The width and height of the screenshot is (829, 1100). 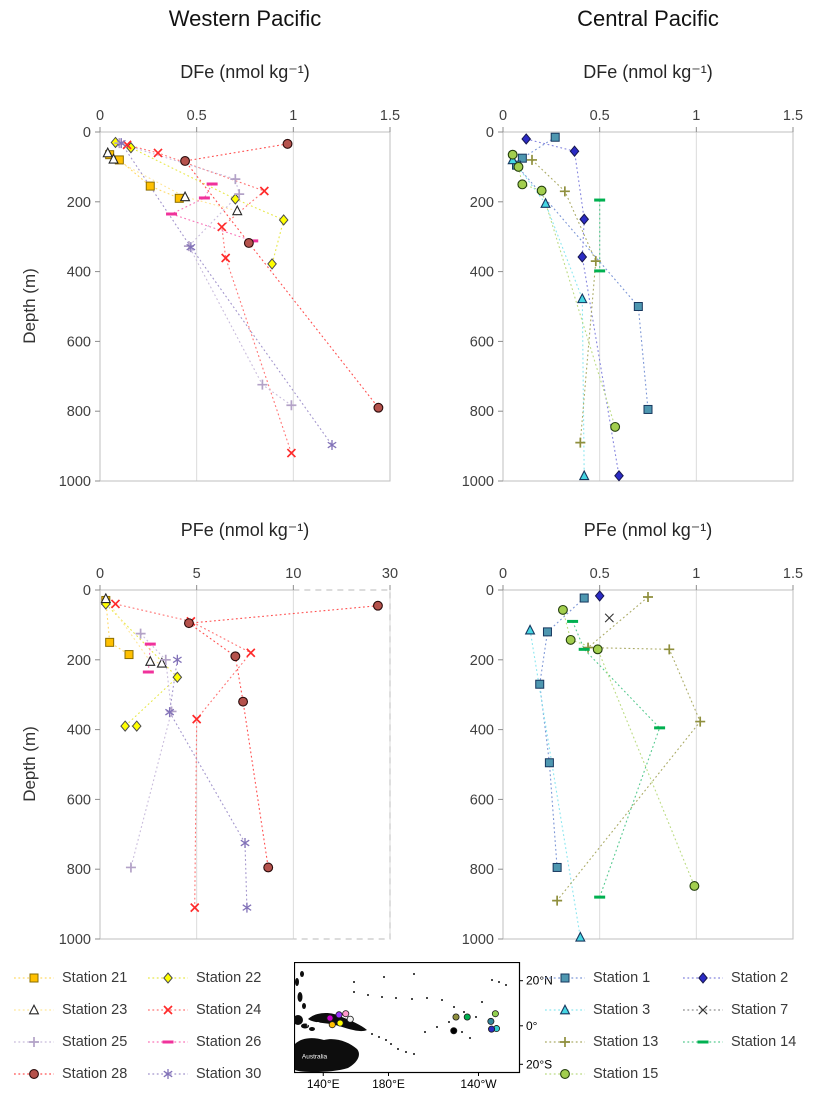 I want to click on column-header-western: Western Pacific, so click(x=245, y=18).